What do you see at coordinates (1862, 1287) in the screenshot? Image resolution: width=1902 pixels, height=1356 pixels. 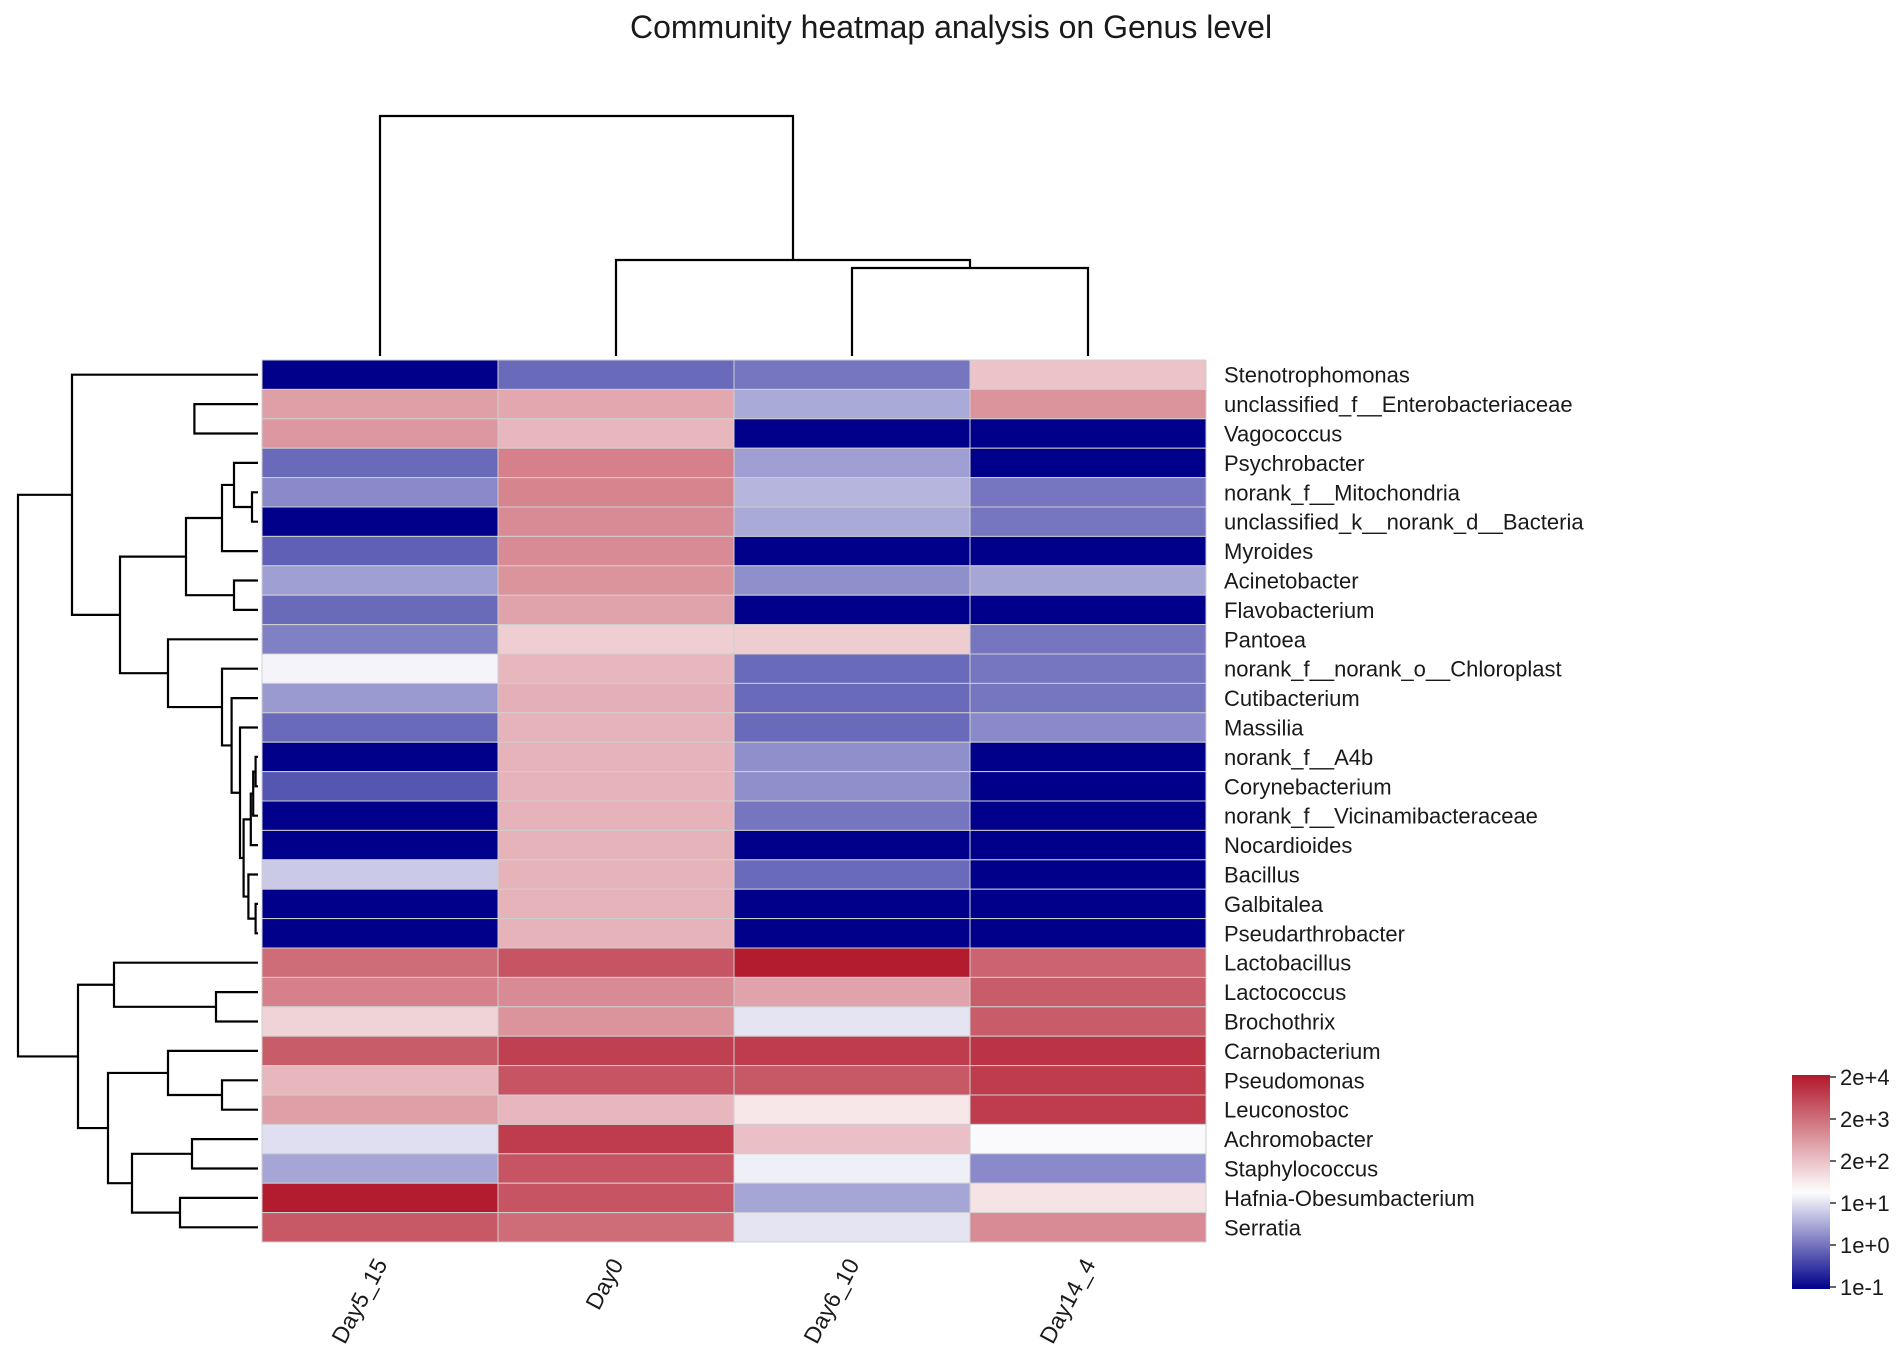 I see `legend-tick-label-5: 1e-1` at bounding box center [1862, 1287].